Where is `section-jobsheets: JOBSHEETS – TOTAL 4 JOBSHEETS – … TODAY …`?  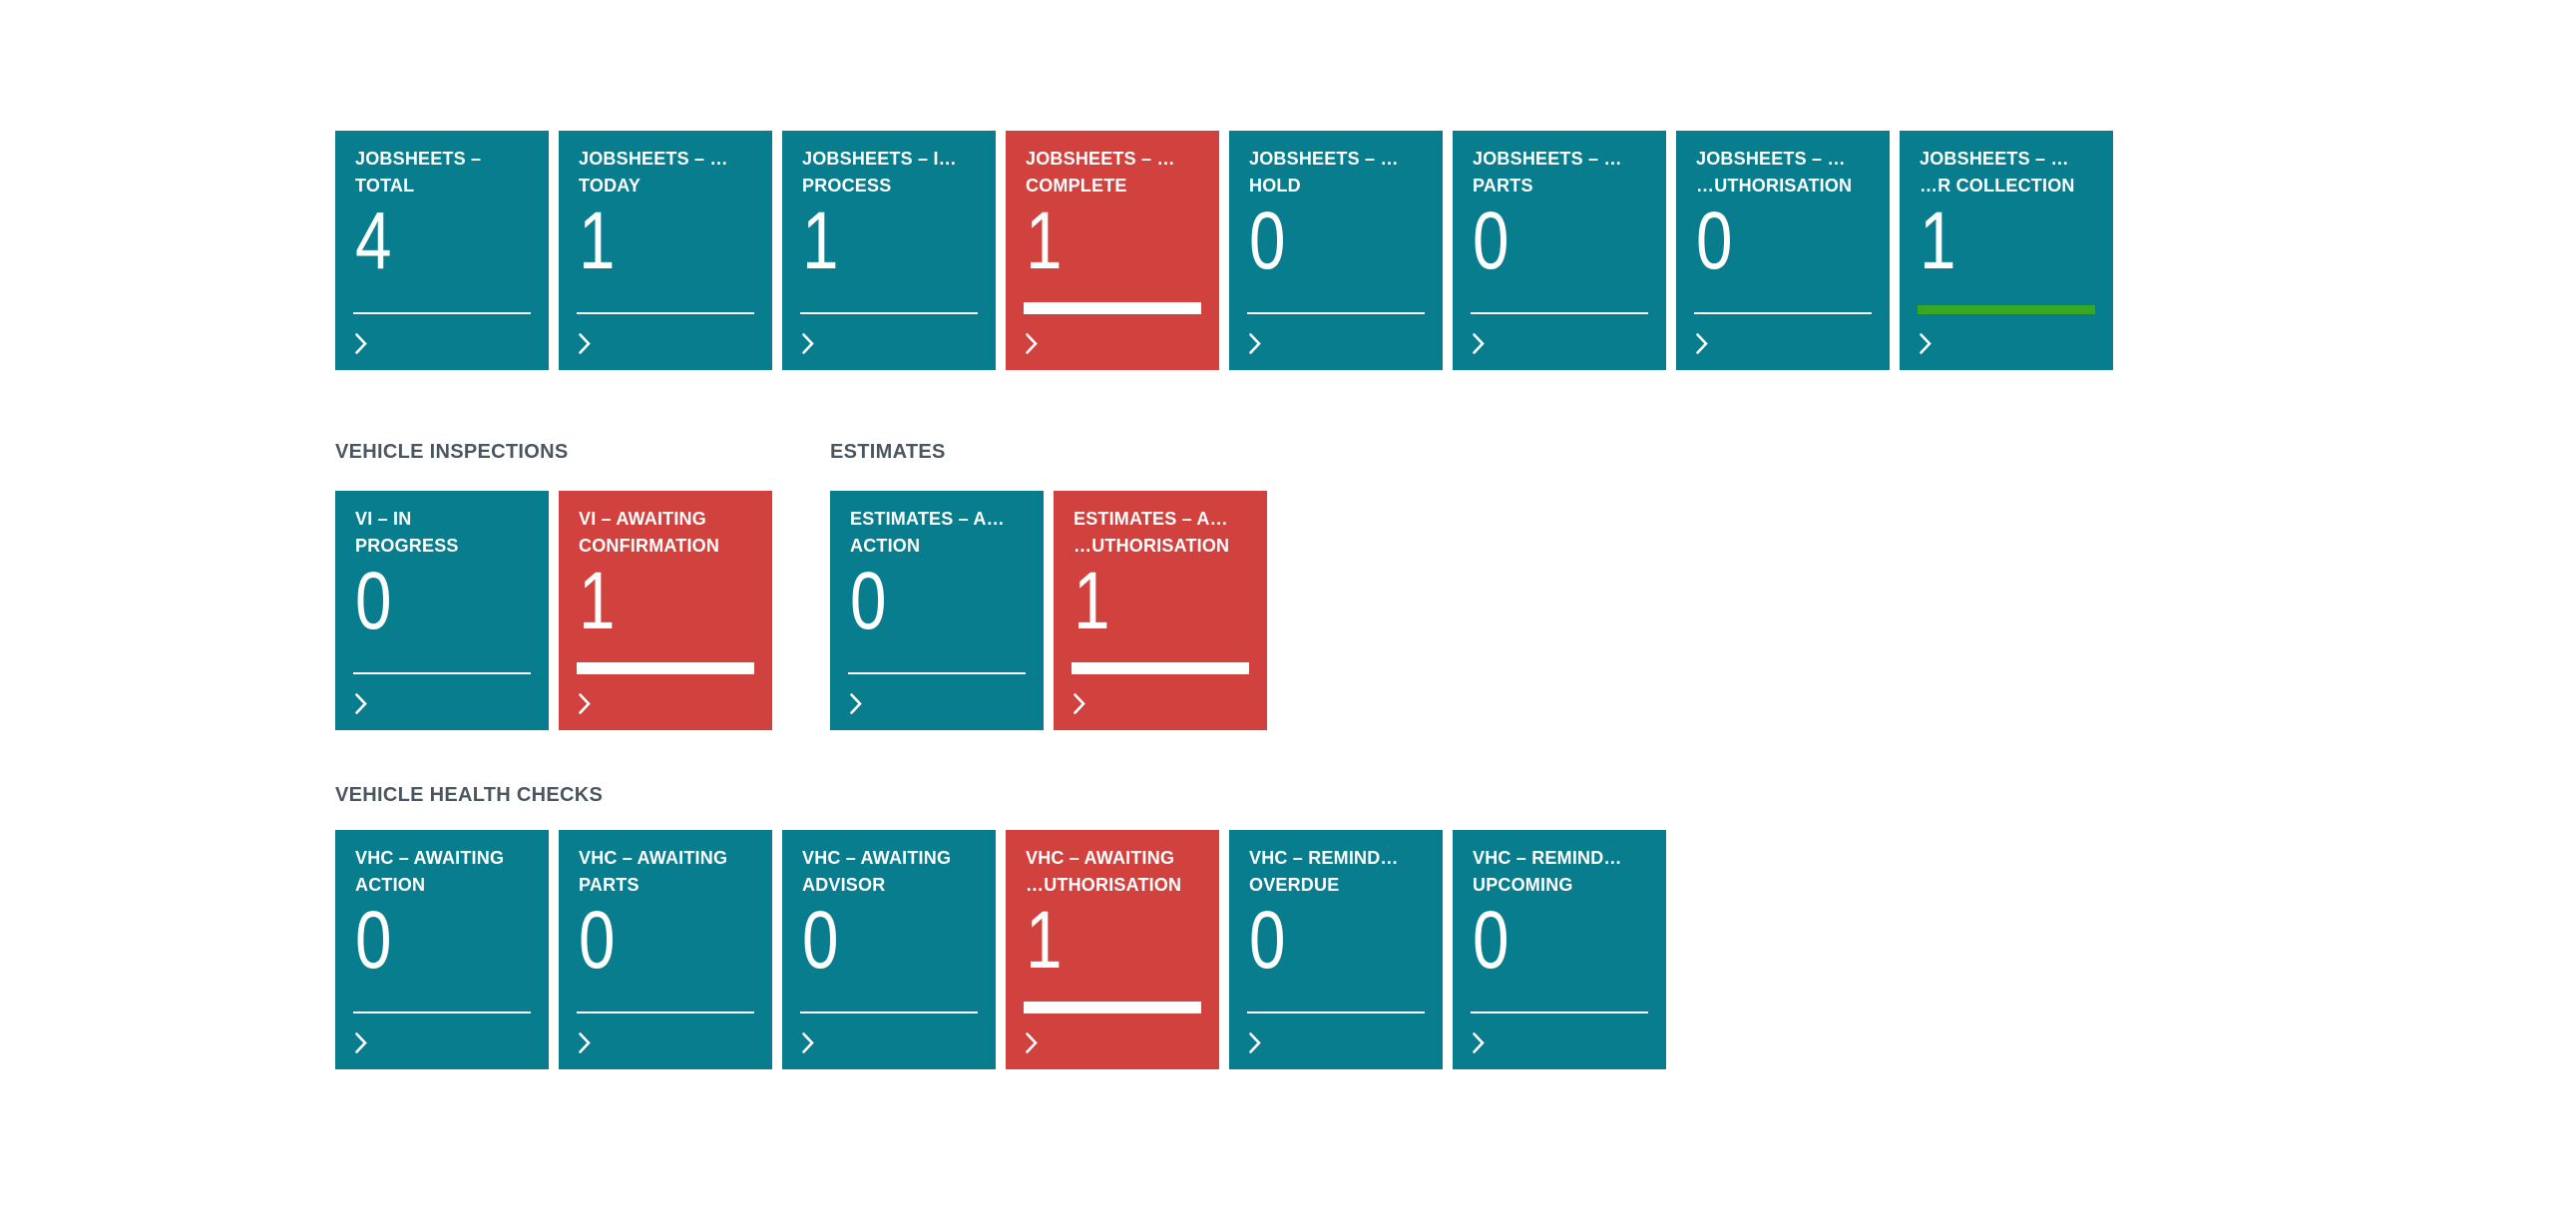
section-jobsheets: JOBSHEETS – TOTAL 4 JOBSHEETS – … TODAY … is located at coordinates (1224, 250).